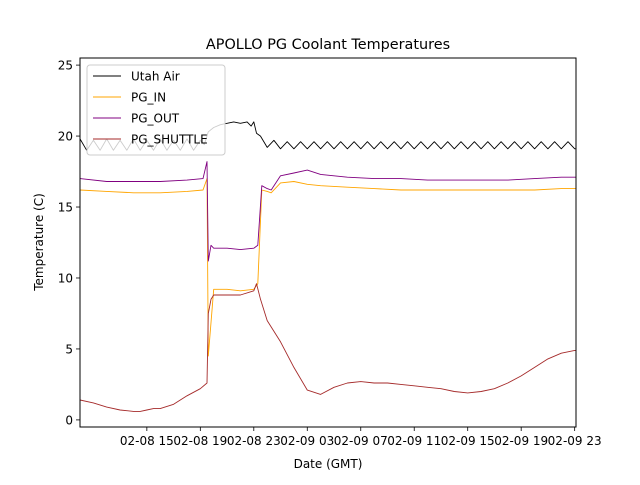  What do you see at coordinates (69, 420) in the screenshot?
I see `y-tick-label: 0` at bounding box center [69, 420].